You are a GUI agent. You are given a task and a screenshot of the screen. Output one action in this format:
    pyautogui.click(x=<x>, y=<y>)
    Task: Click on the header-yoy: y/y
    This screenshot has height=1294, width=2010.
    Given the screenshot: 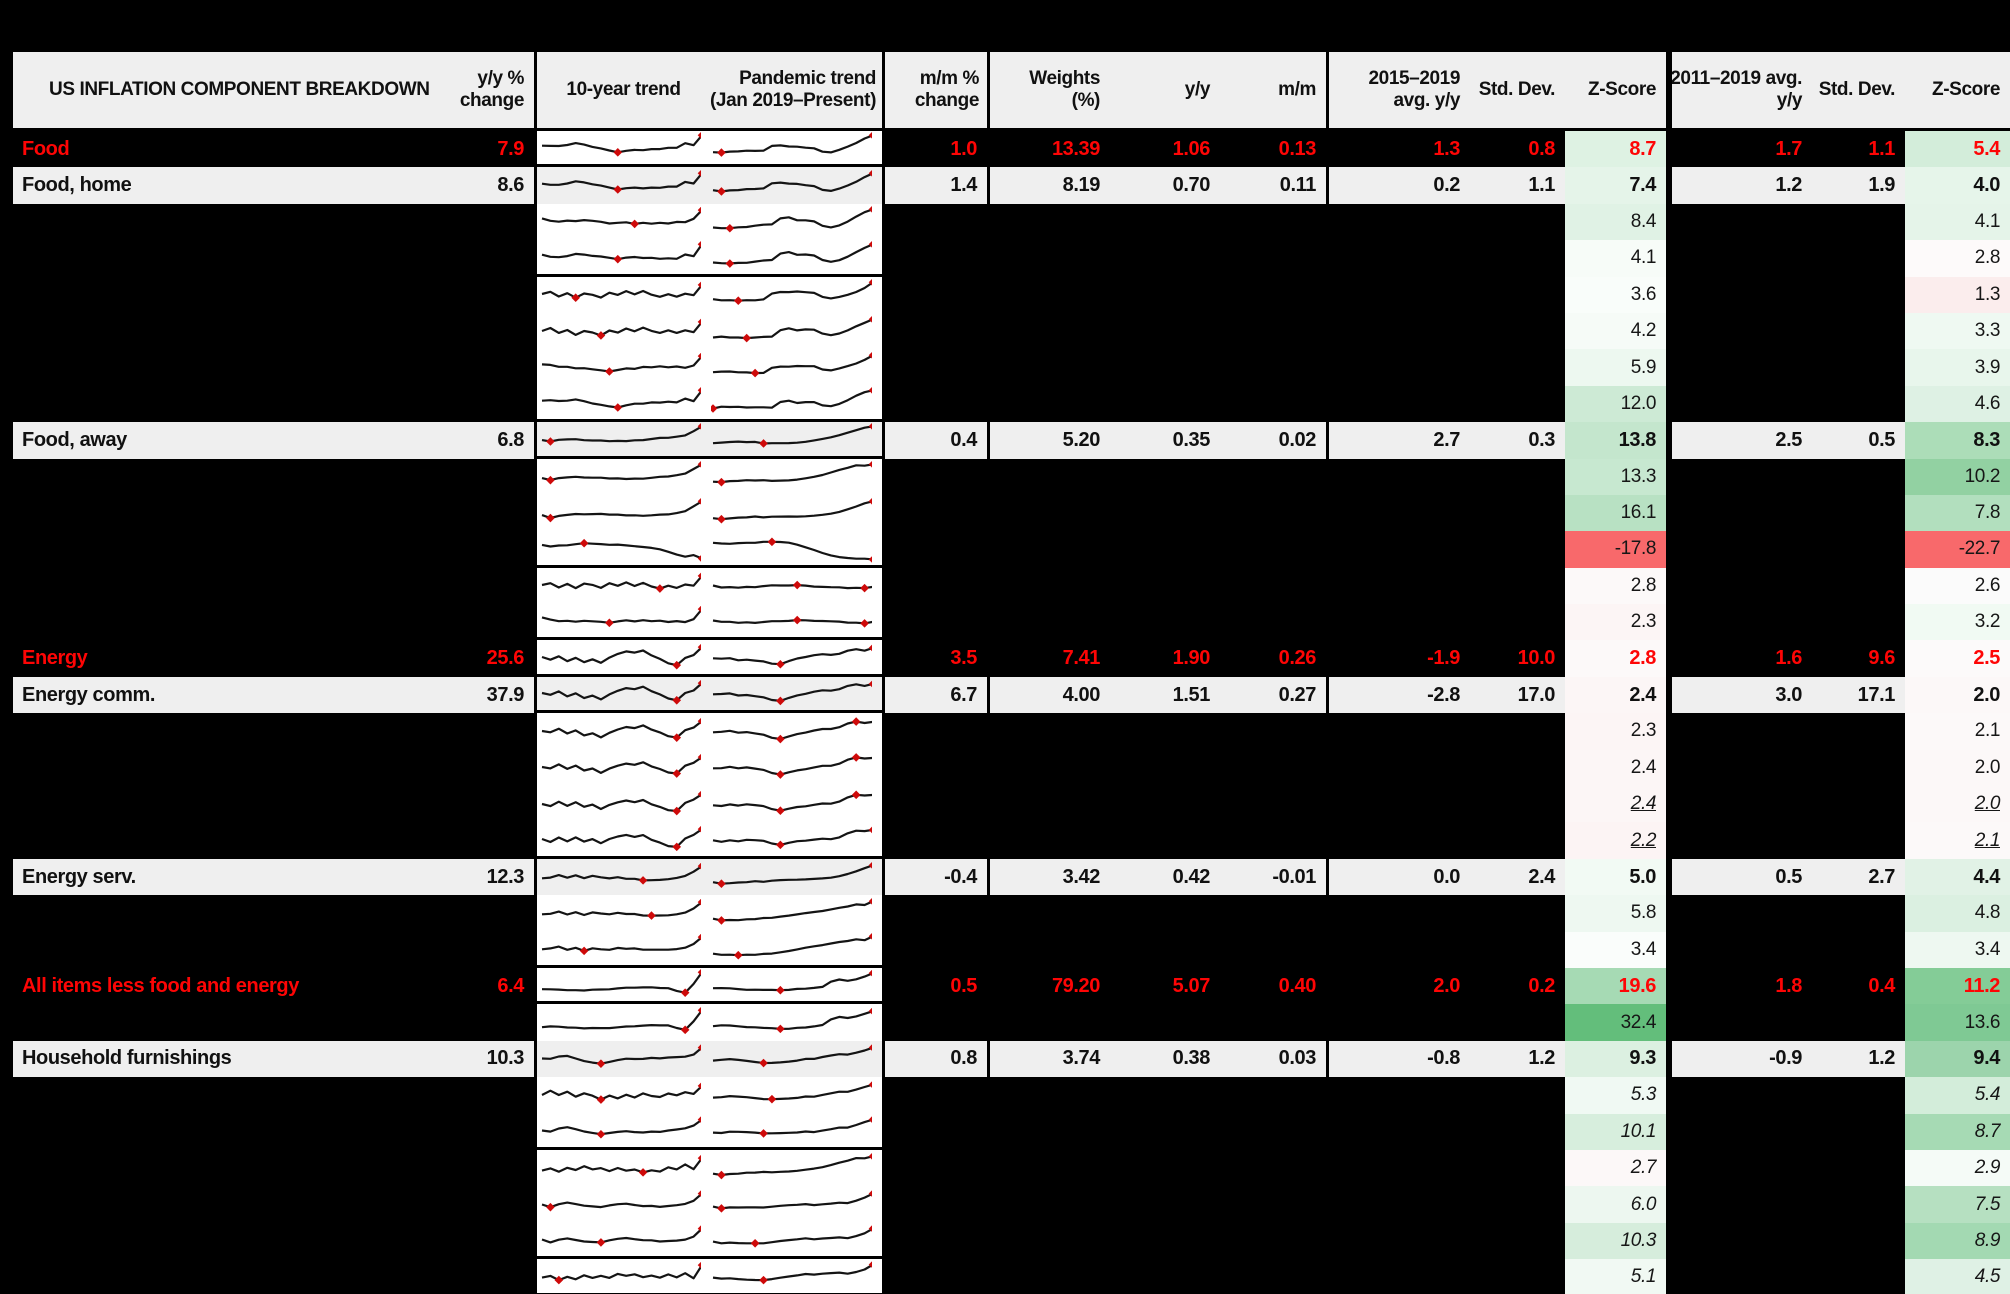 What is the action you would take?
    pyautogui.click(x=1165, y=90)
    